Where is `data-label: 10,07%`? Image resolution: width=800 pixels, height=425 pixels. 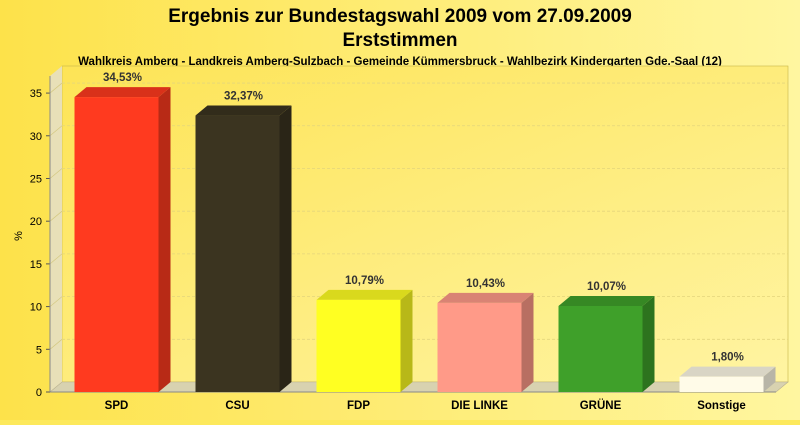 data-label: 10,07% is located at coordinates (606, 287).